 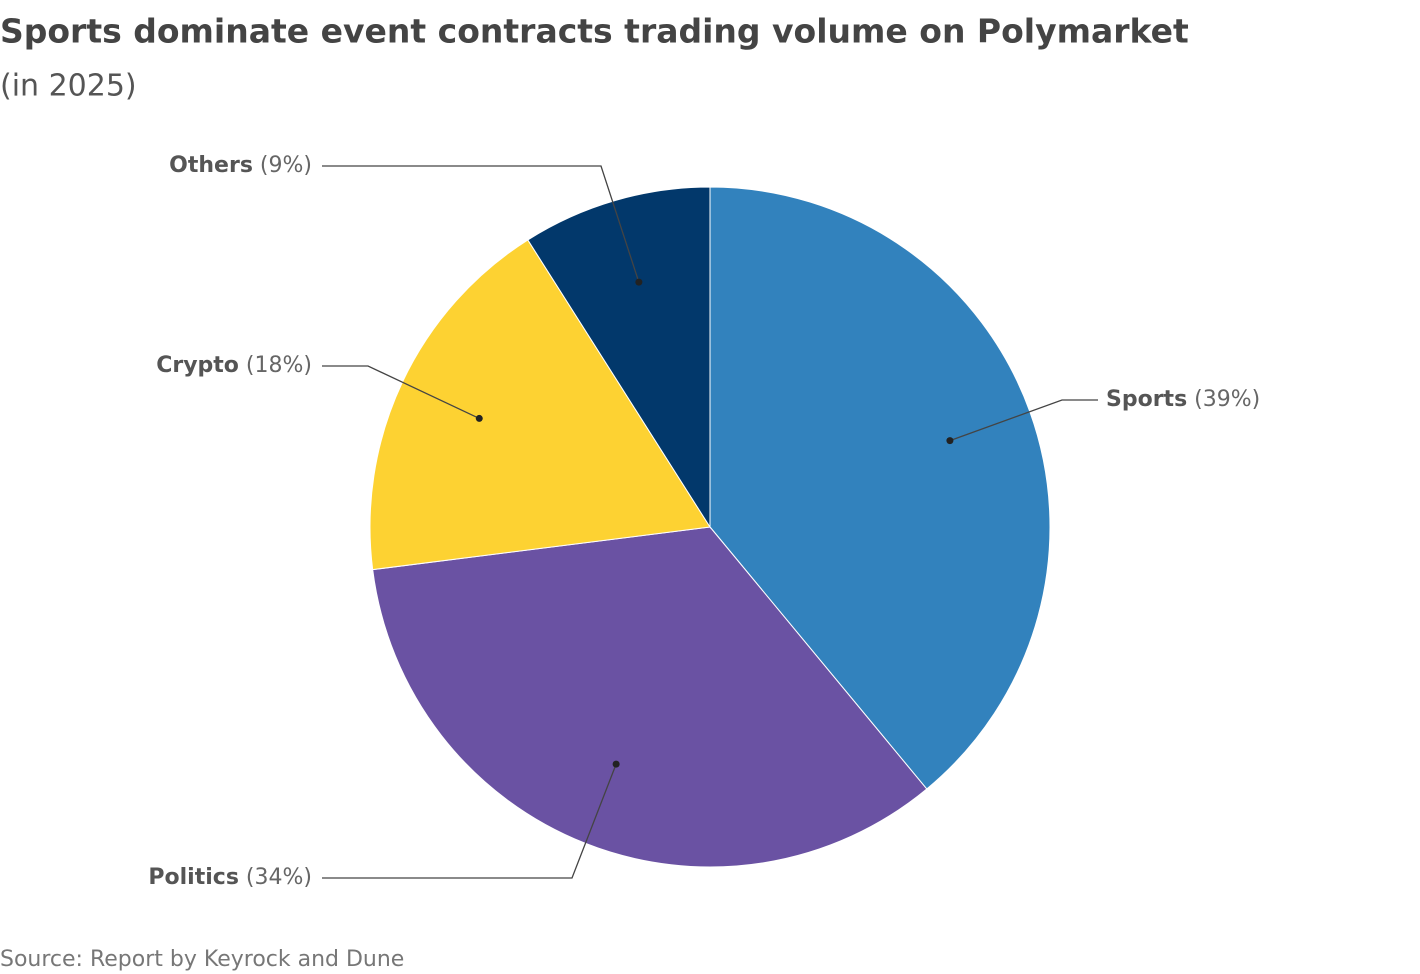 I want to click on value-label: (39%), so click(x=1227, y=399).